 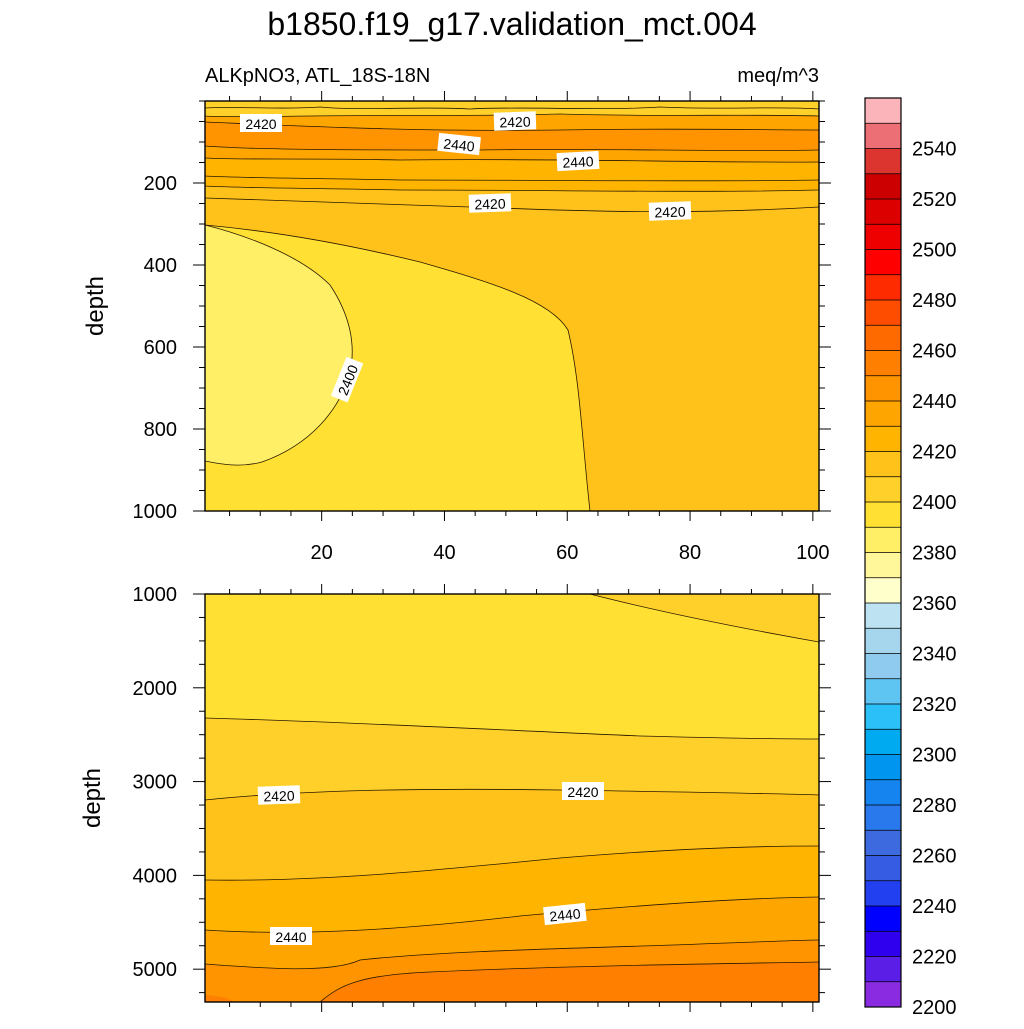 What do you see at coordinates (444, 553) in the screenshot?
I see `x-tick-label: 40` at bounding box center [444, 553].